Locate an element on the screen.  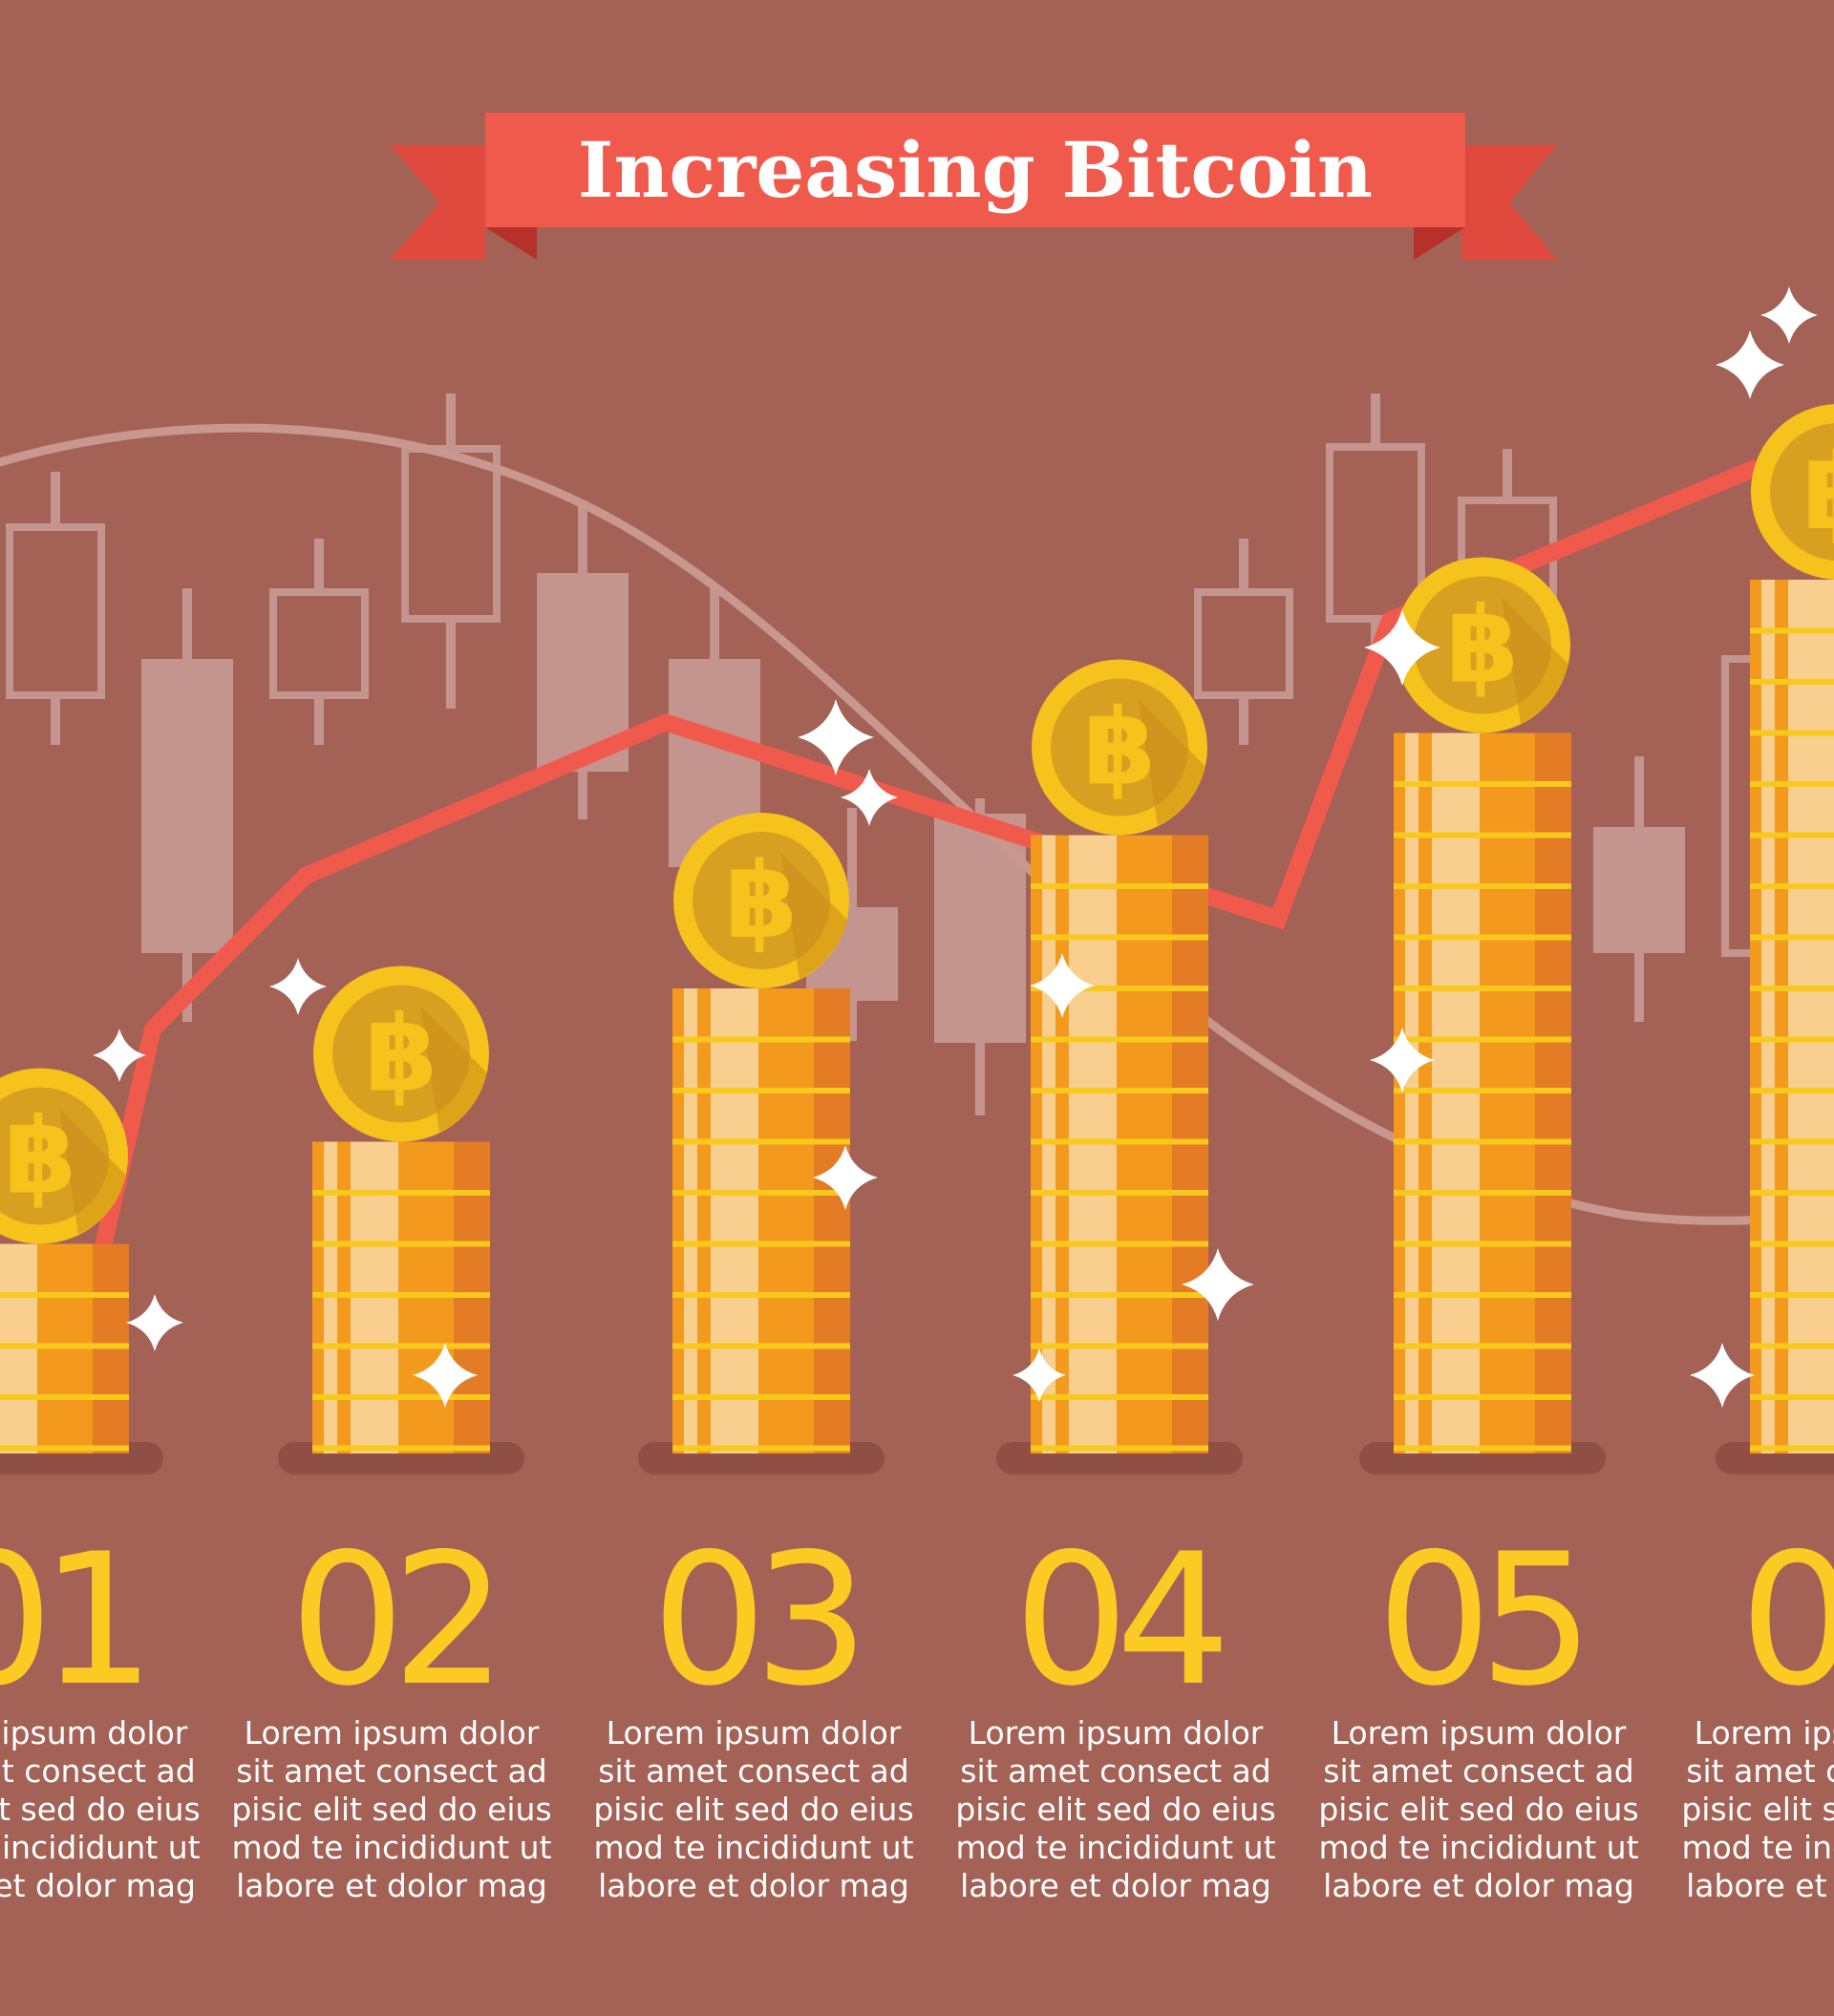
step-number: 04 is located at coordinates (1117, 1620).